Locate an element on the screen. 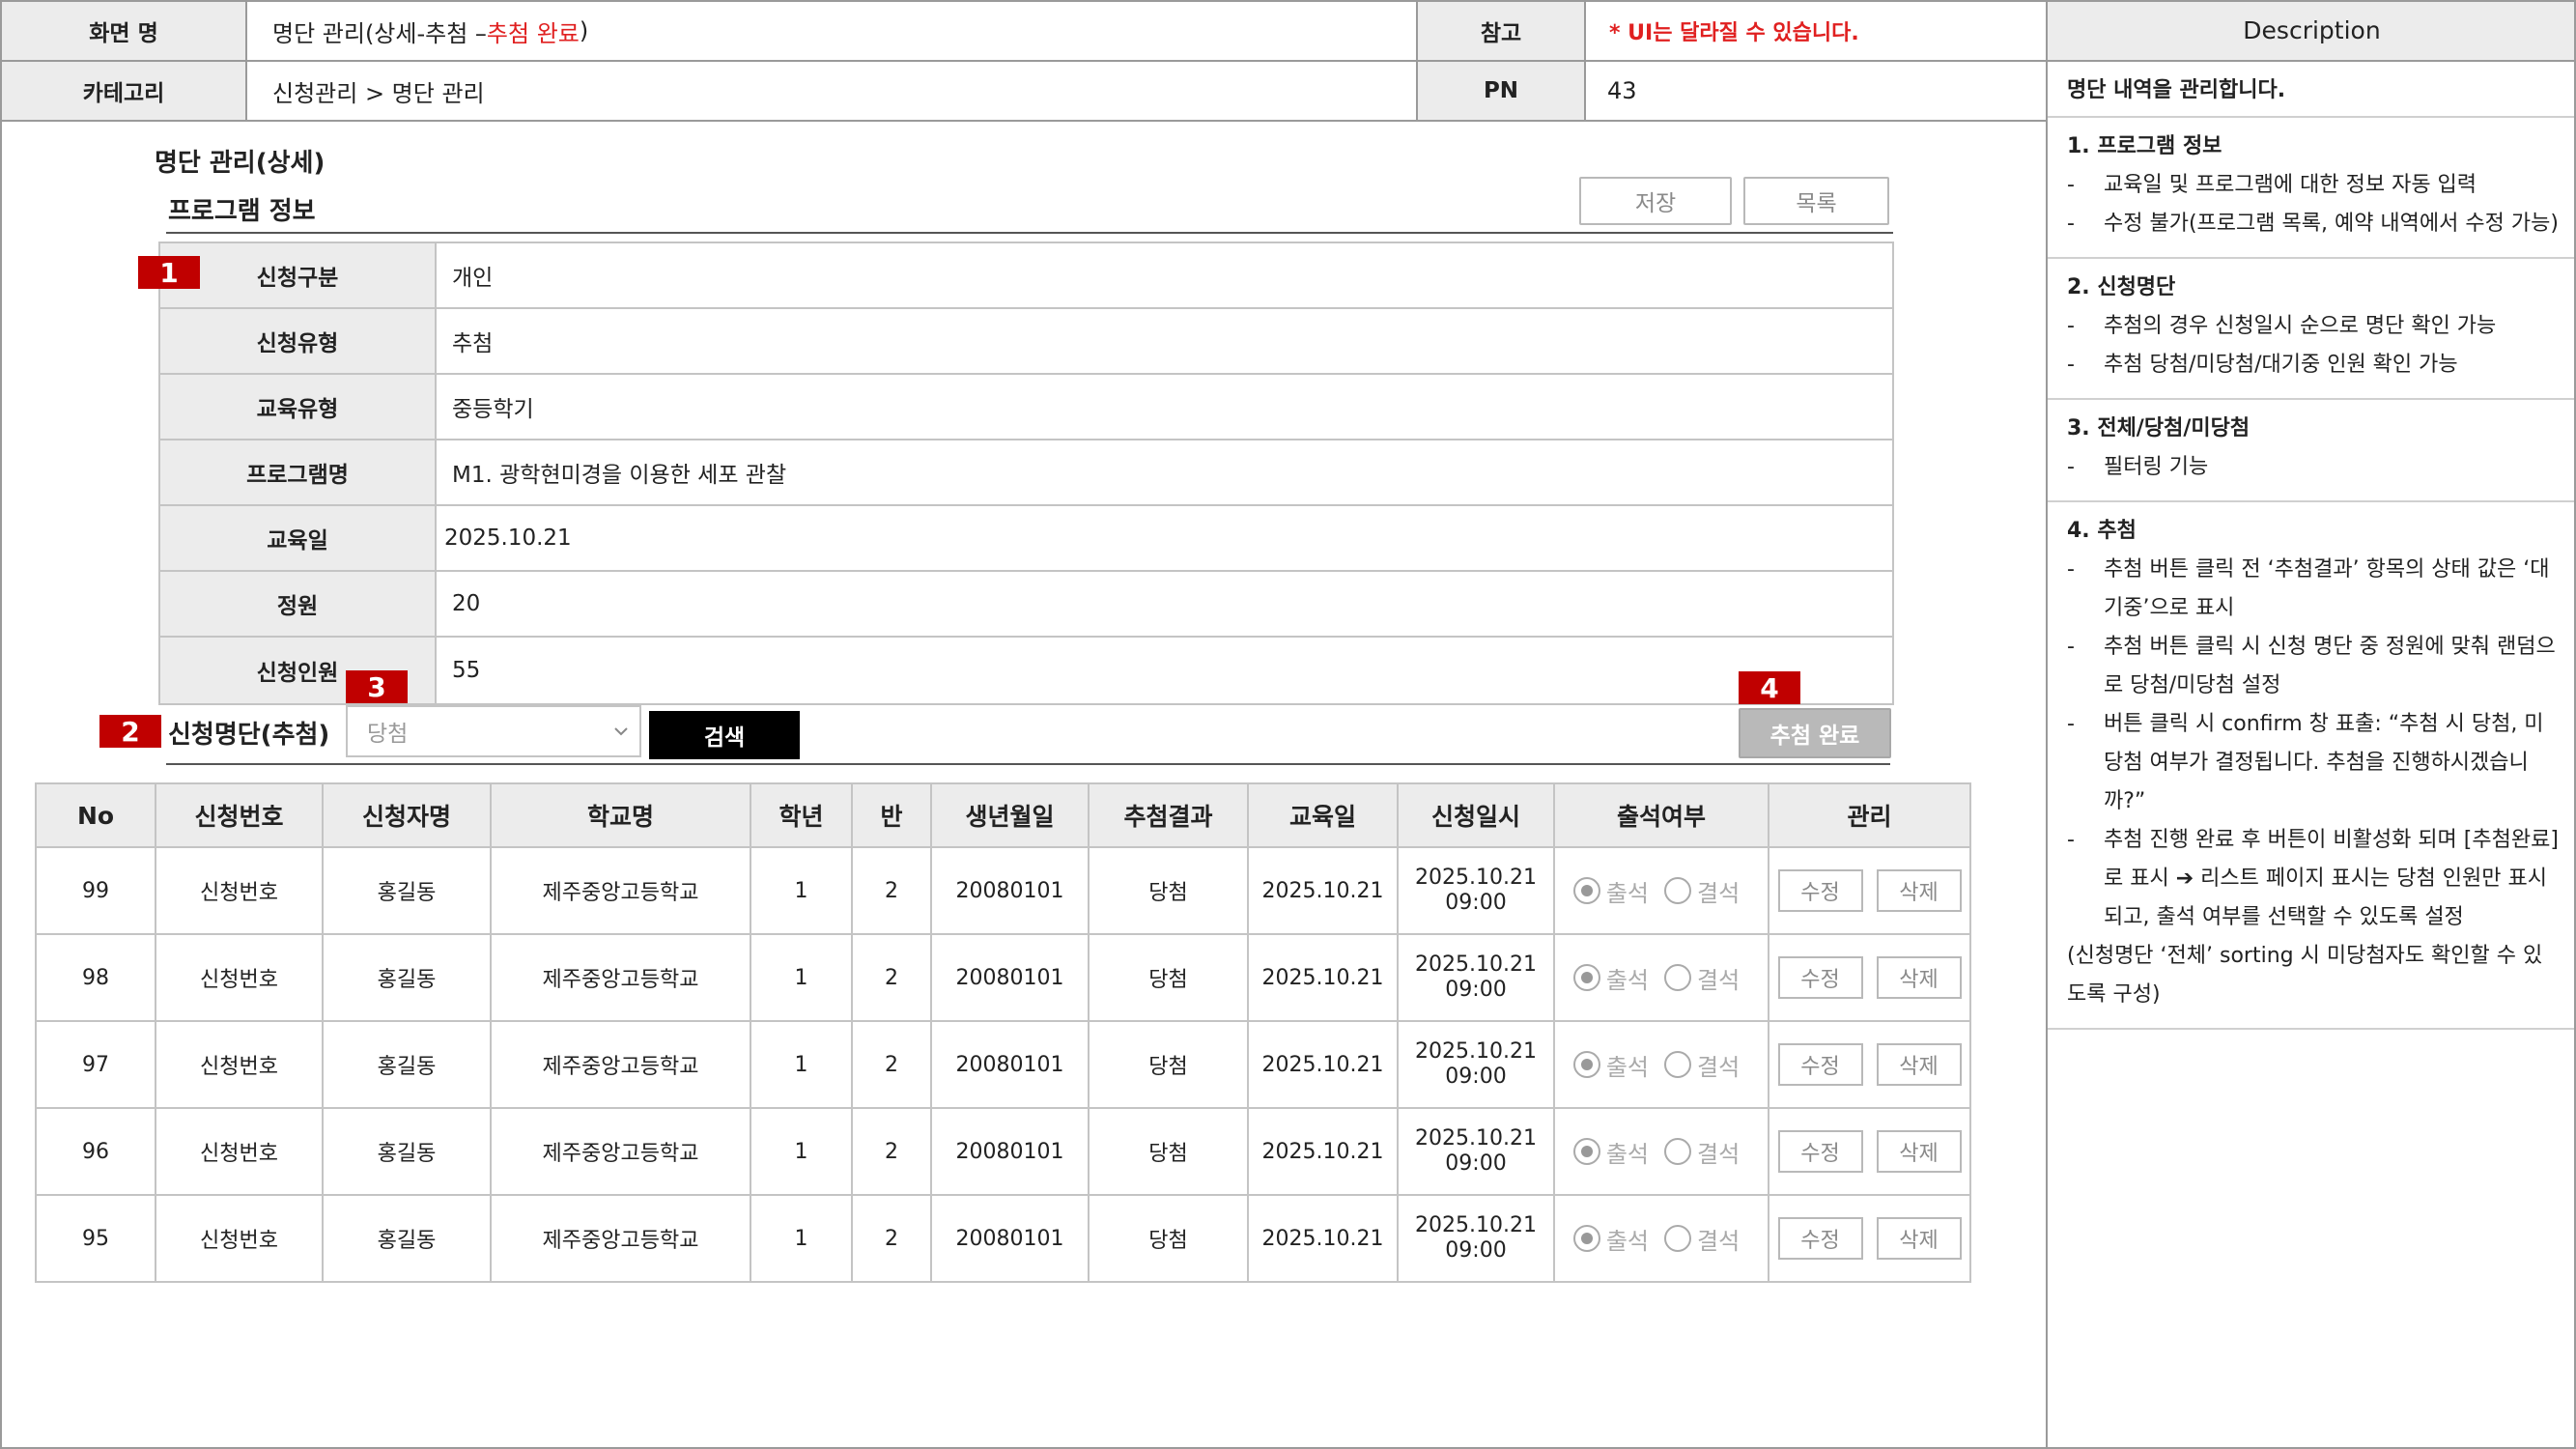 This screenshot has width=2576, height=1449. page-title: 명단 관리(상세) is located at coordinates (240, 163).